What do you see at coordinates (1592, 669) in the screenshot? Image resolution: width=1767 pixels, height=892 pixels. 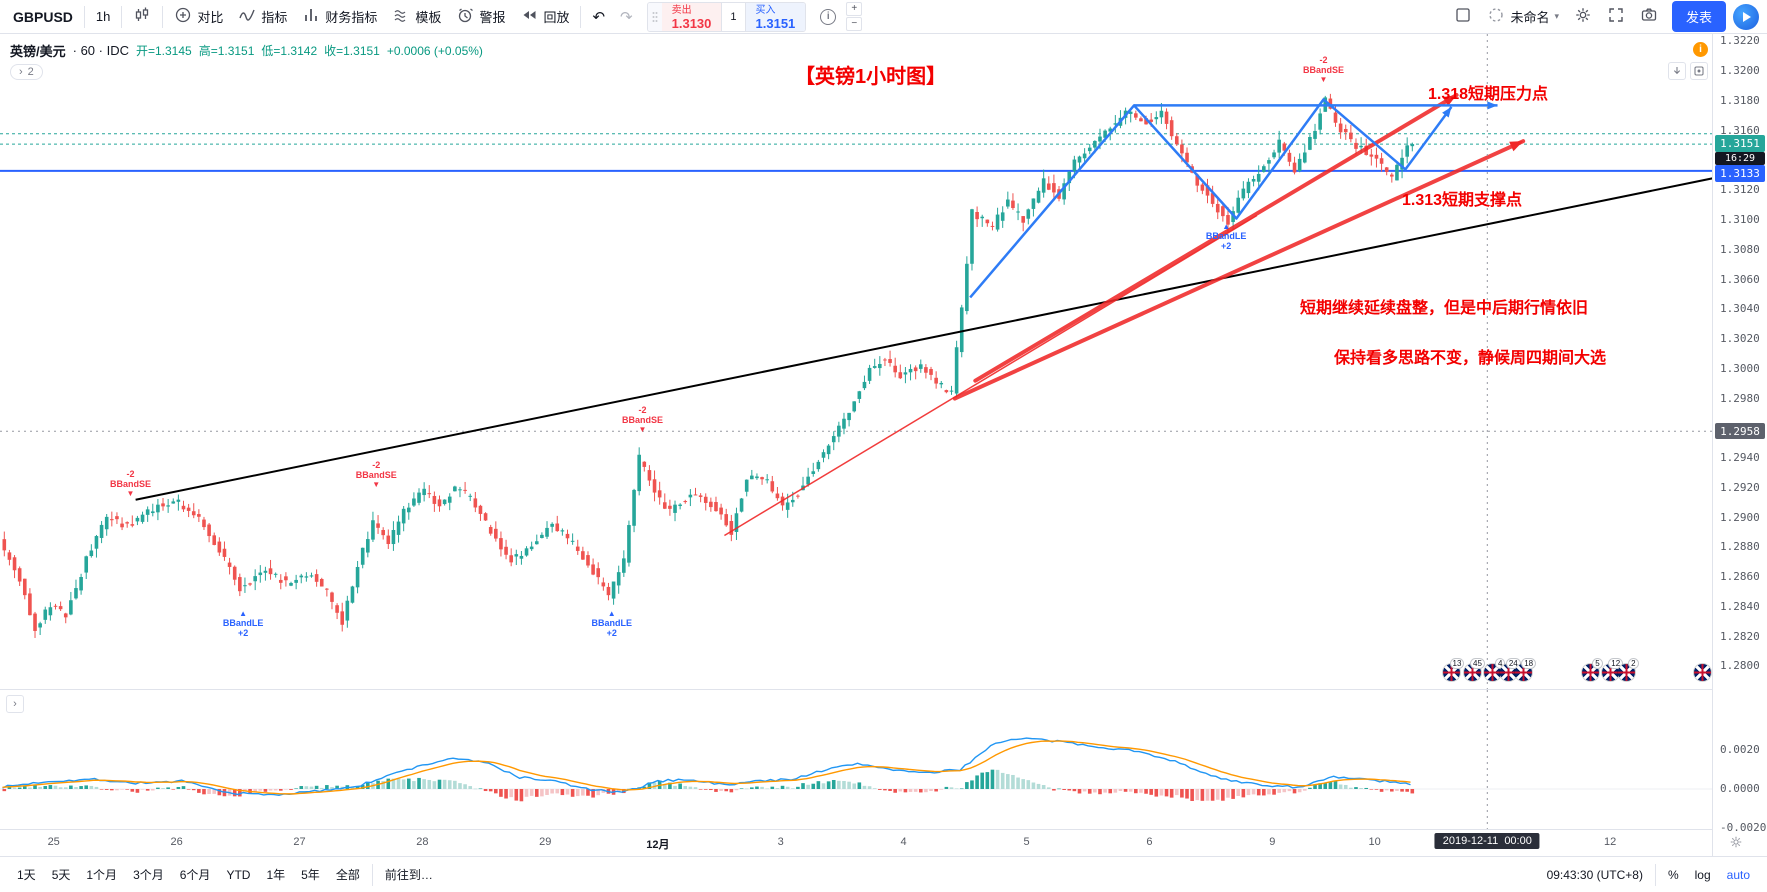 I see `calendar-event-flag-icon: 5` at bounding box center [1592, 669].